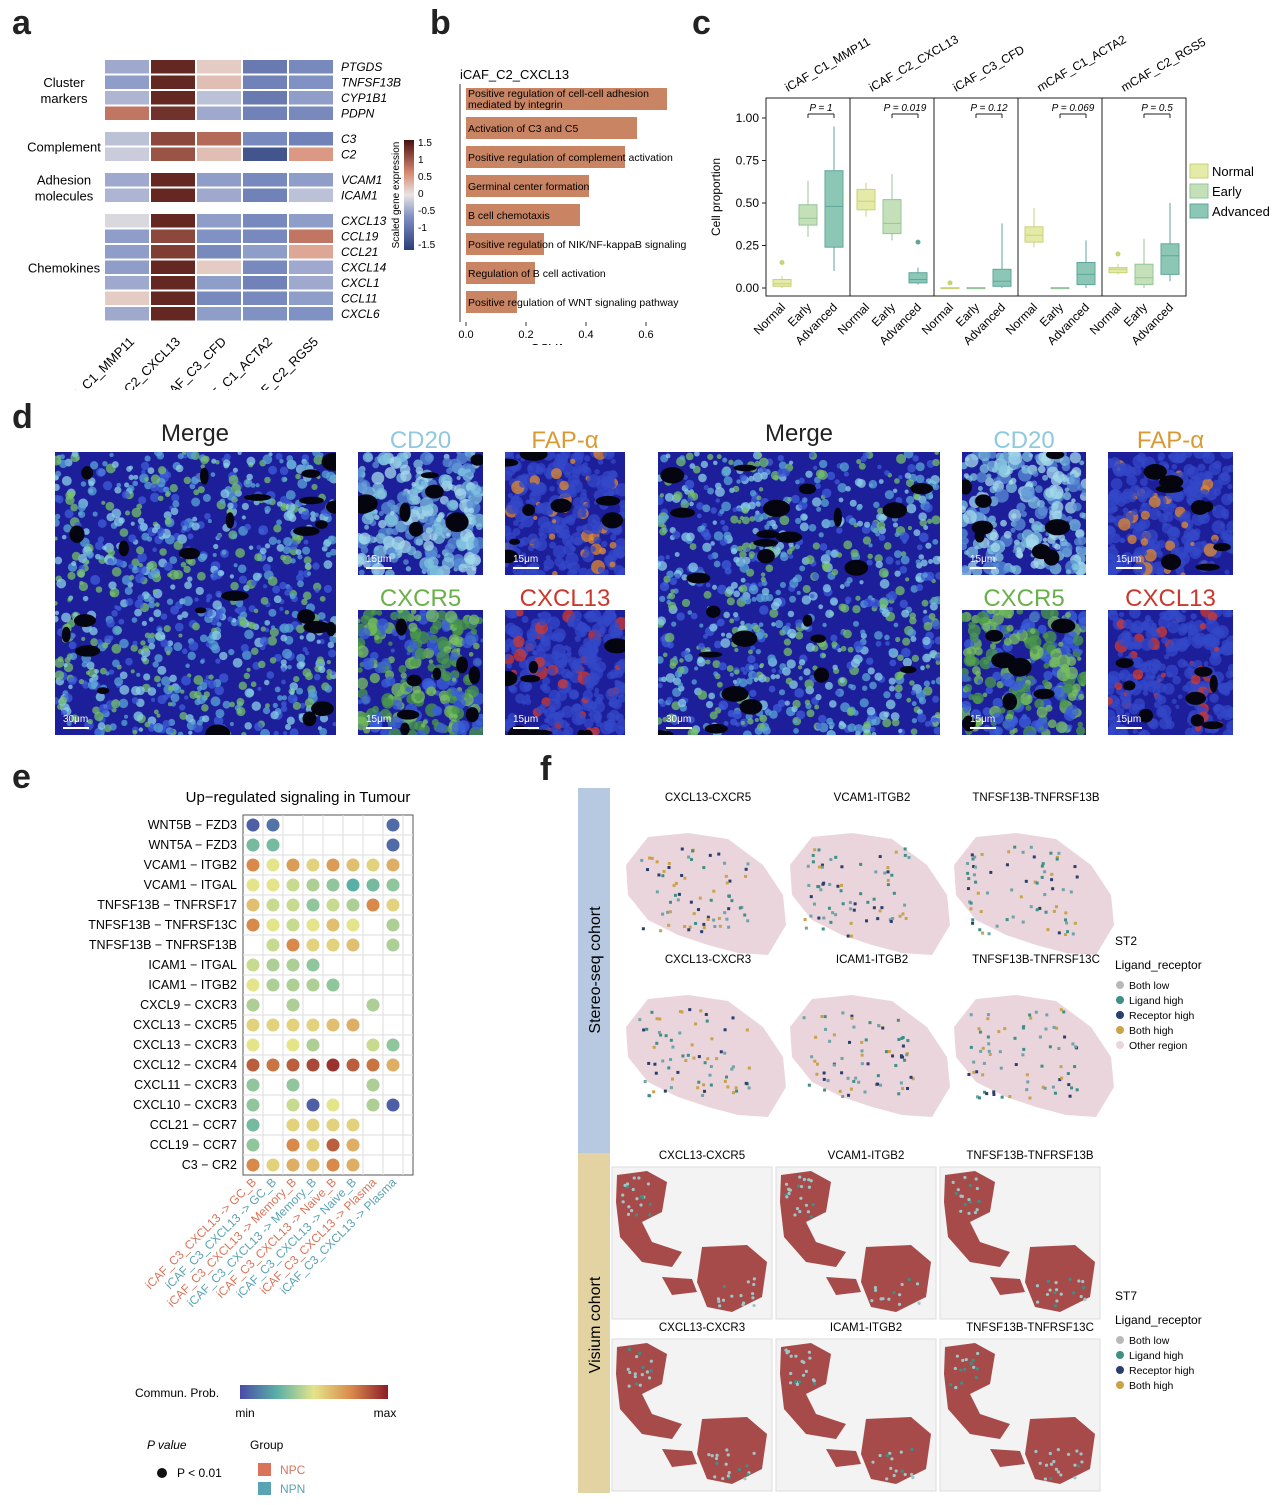  I want to click on legend-tick: 0, so click(421, 194).